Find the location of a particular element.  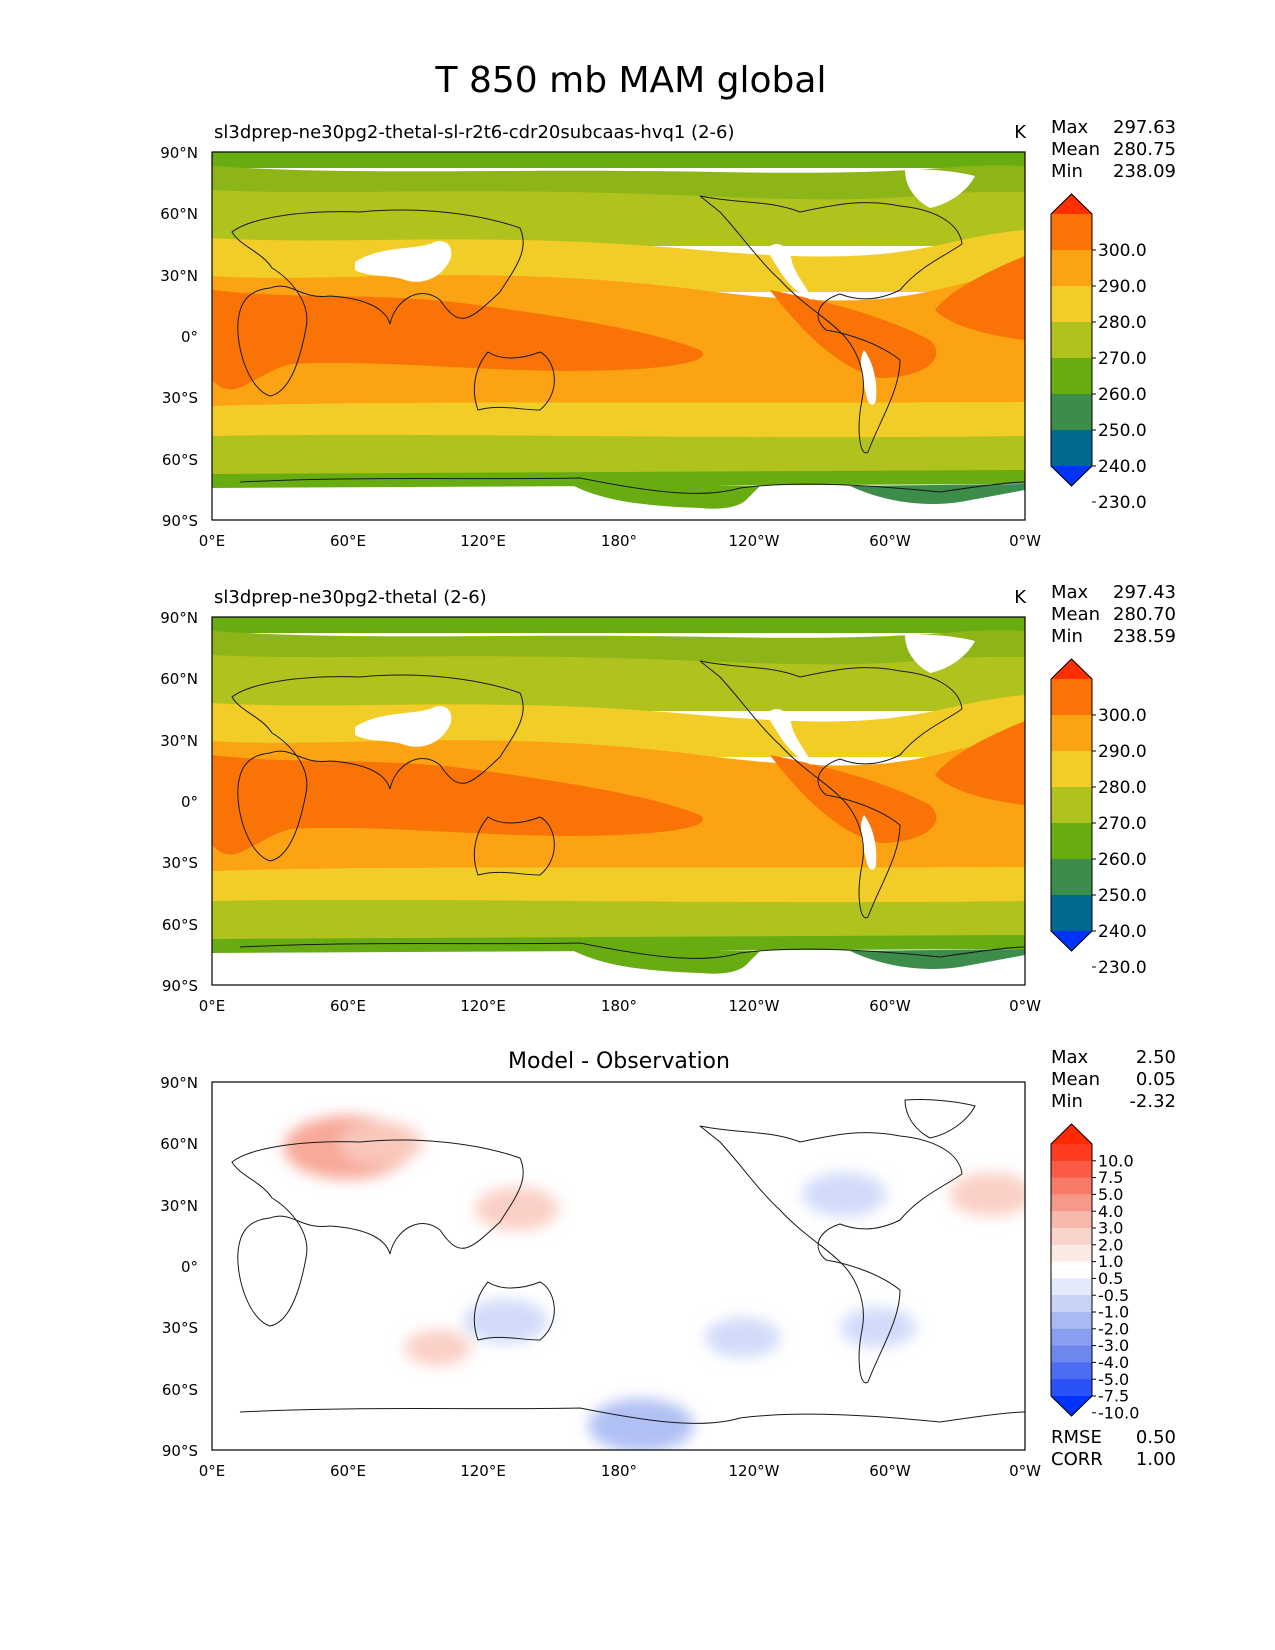

colorbar-tick-label: 290.0 is located at coordinates (1122, 752).